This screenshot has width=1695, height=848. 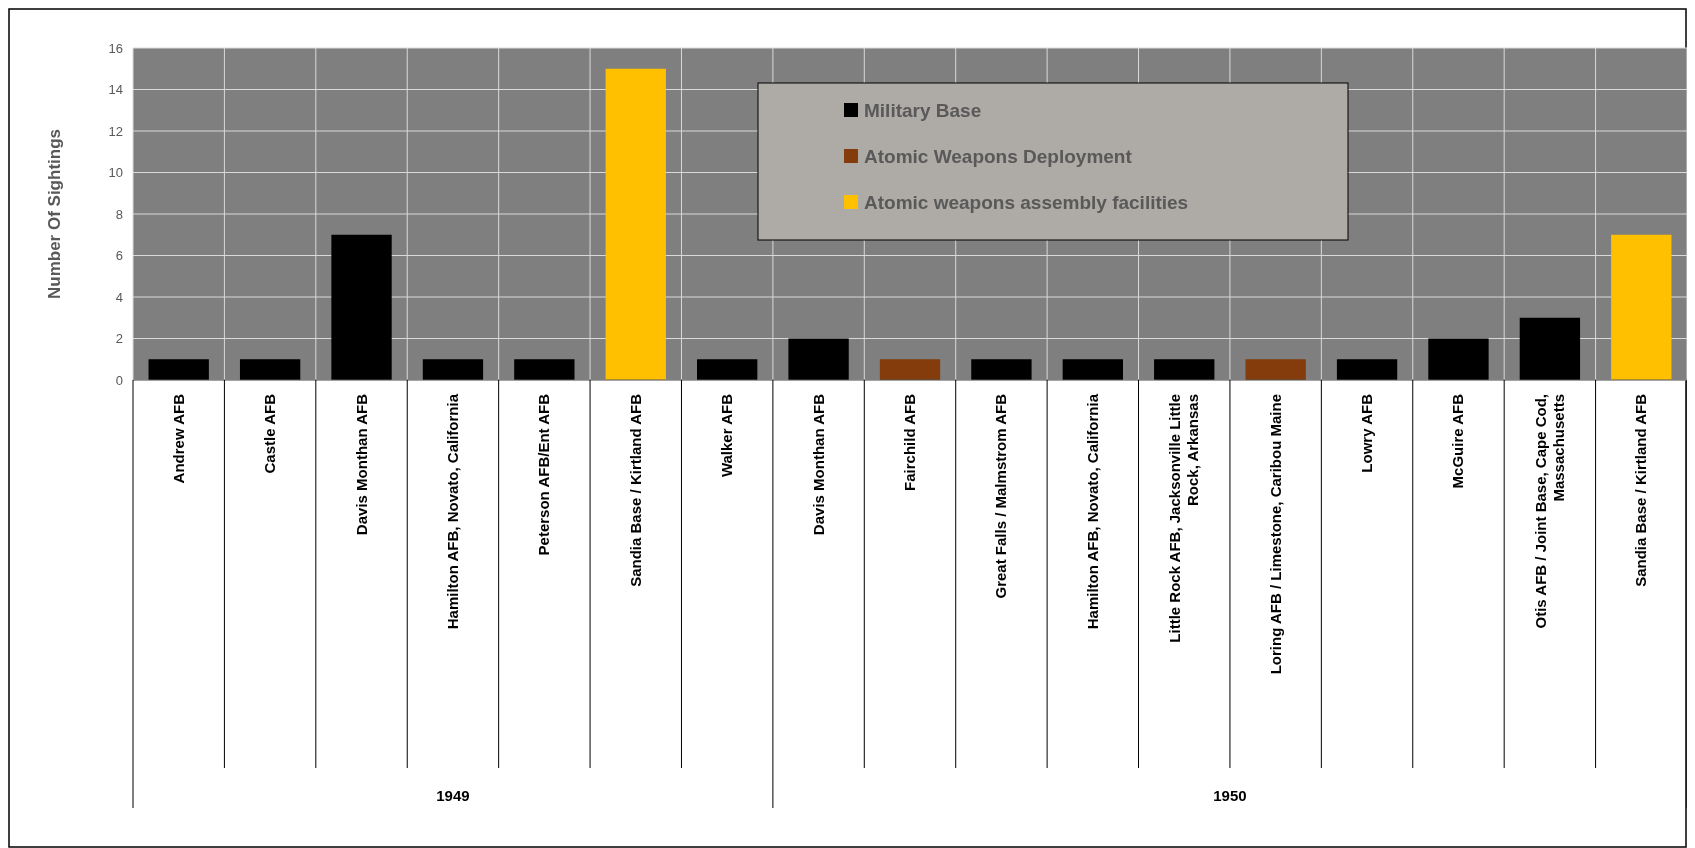 I want to click on x-tick-label: Castle AFB, so click(x=270, y=433).